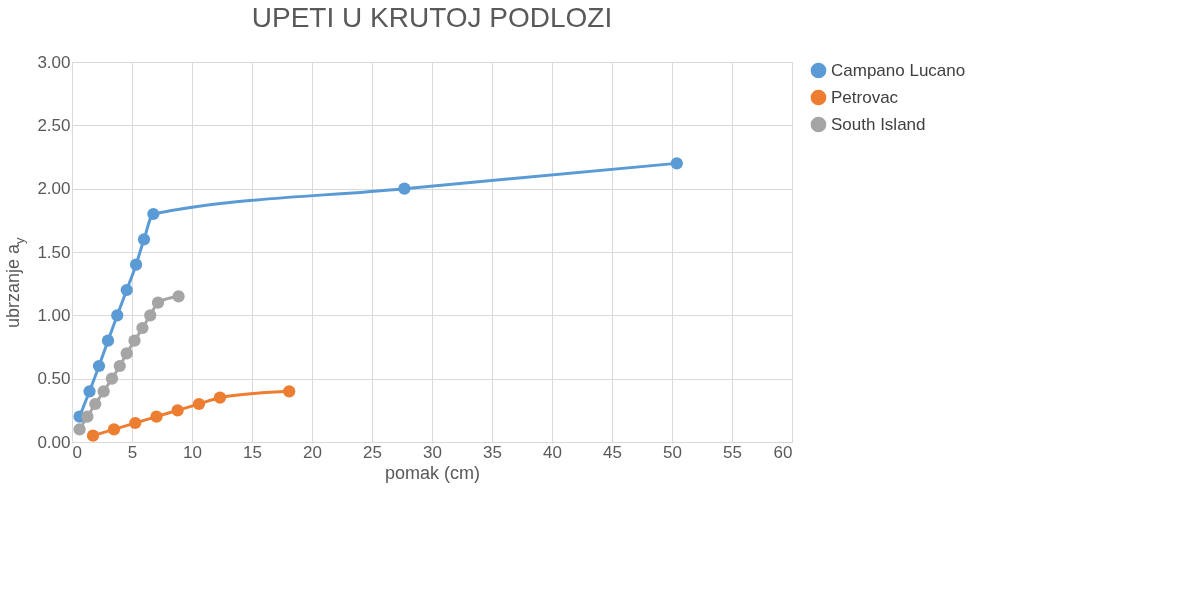 Image resolution: width=1204 pixels, height=608 pixels. Describe the element at coordinates (783, 452) in the screenshot. I see `x-tick-label: 60` at that location.